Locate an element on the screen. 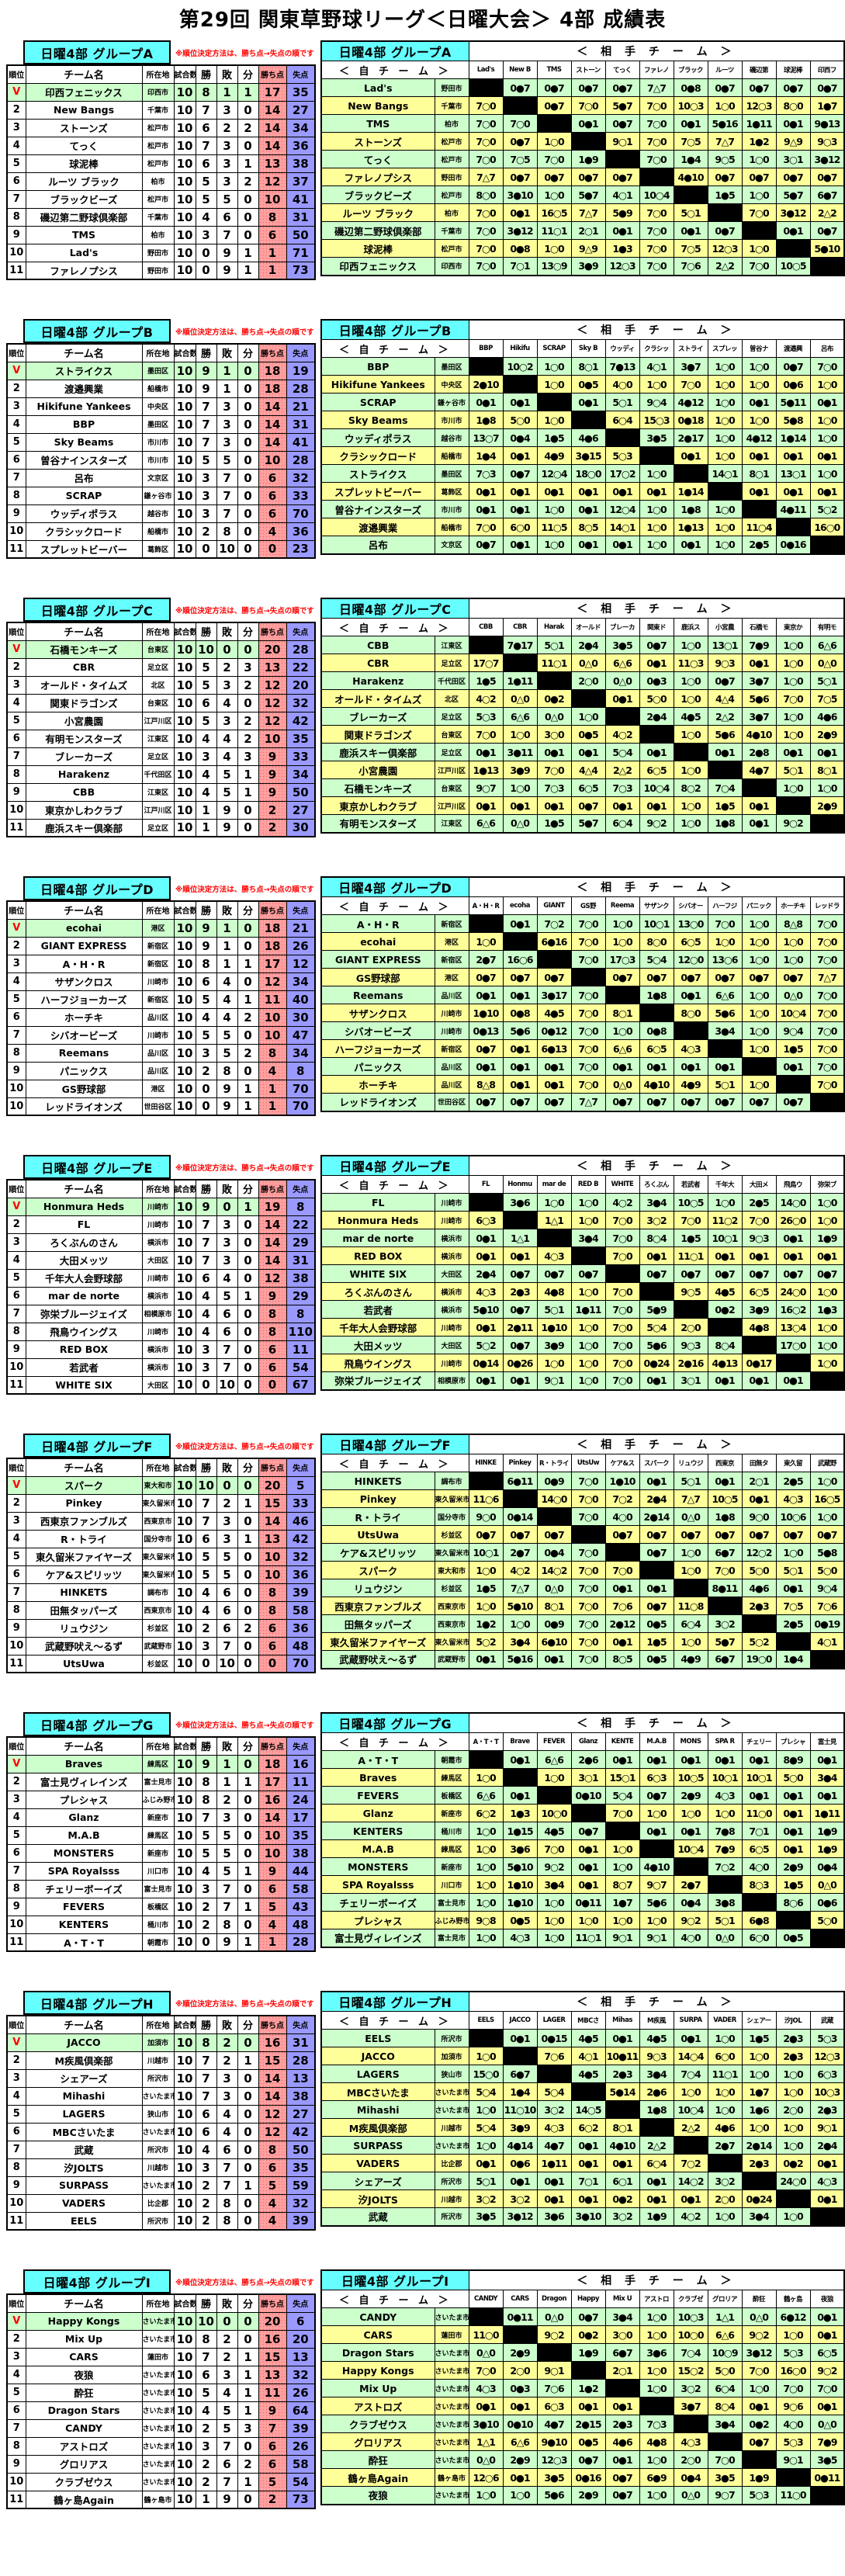 This screenshot has height=2576, width=845. rank-cell: 8 is located at coordinates (16, 217).